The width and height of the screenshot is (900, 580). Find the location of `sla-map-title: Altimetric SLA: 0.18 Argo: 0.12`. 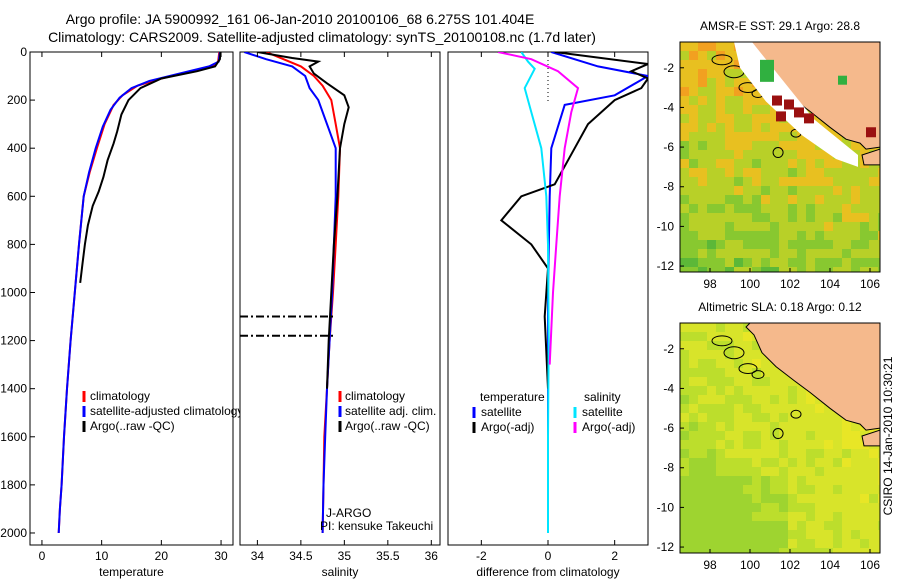

sla-map-title: Altimetric SLA: 0.18 Argo: 0.12 is located at coordinates (780, 307).